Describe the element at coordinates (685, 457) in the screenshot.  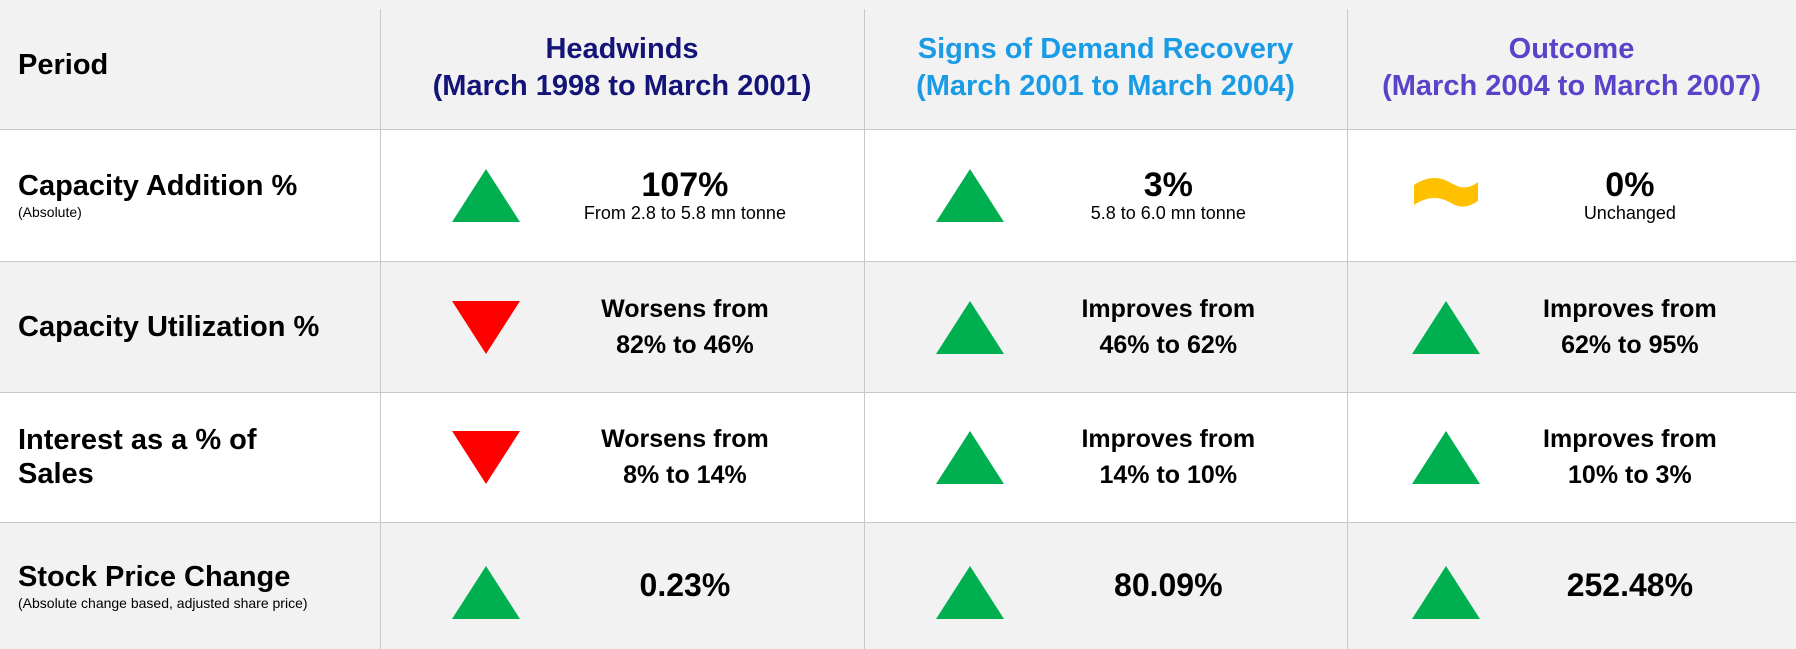
I see `value-cell: Worsens from 8% to 14%` at that location.